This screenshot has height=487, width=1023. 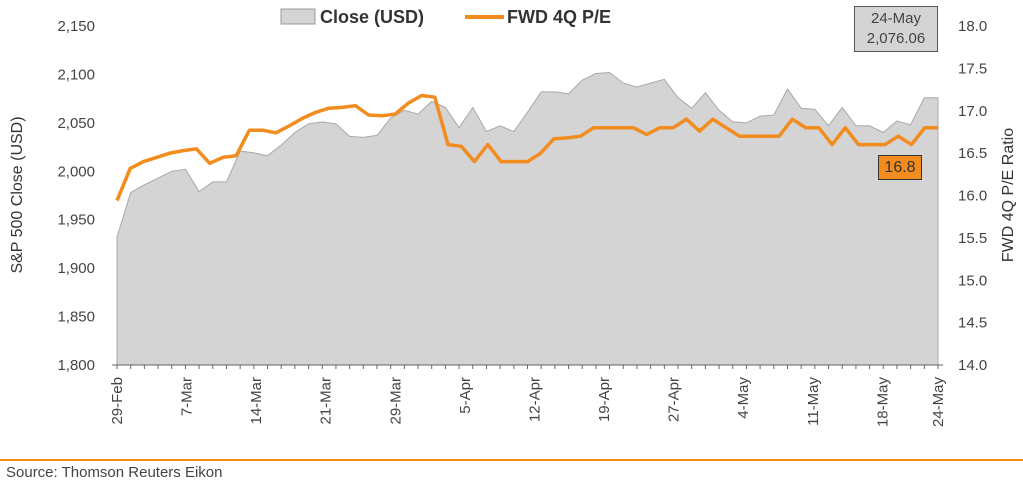 I want to click on x-tick-label: 5-Apr, so click(x=465, y=395).